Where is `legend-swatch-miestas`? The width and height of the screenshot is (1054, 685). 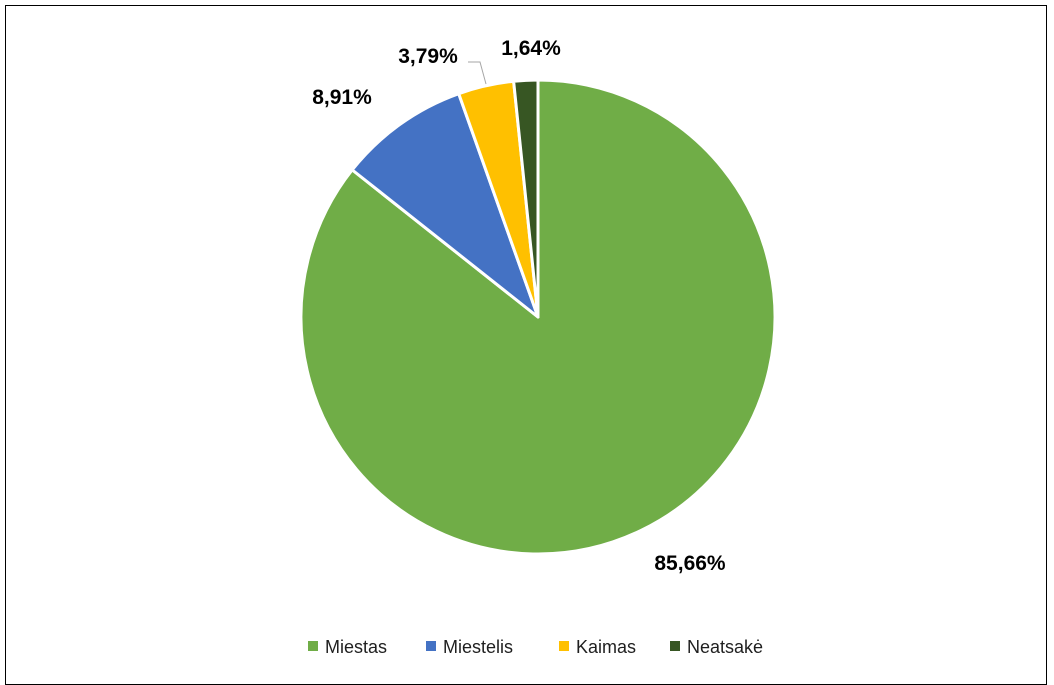 legend-swatch-miestas is located at coordinates (313, 646).